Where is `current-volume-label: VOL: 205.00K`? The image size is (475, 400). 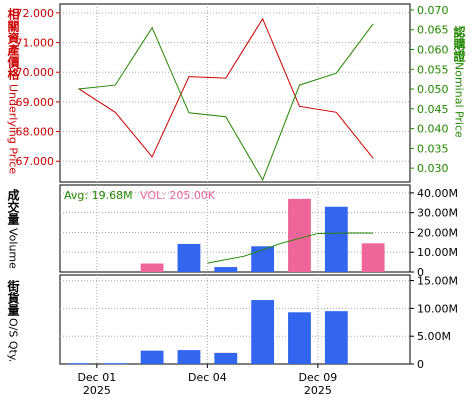
current-volume-label: VOL: 205.00K is located at coordinates (178, 195).